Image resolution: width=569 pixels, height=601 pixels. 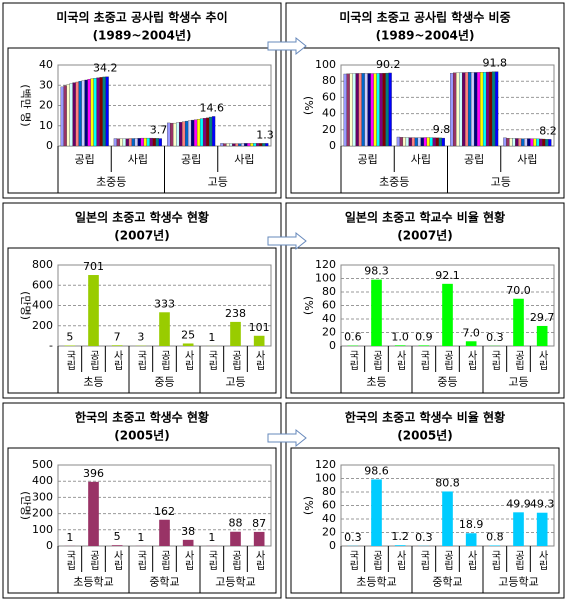 What do you see at coordinates (376, 582) in the screenshot?
I see `group-label: 초등학교` at bounding box center [376, 582].